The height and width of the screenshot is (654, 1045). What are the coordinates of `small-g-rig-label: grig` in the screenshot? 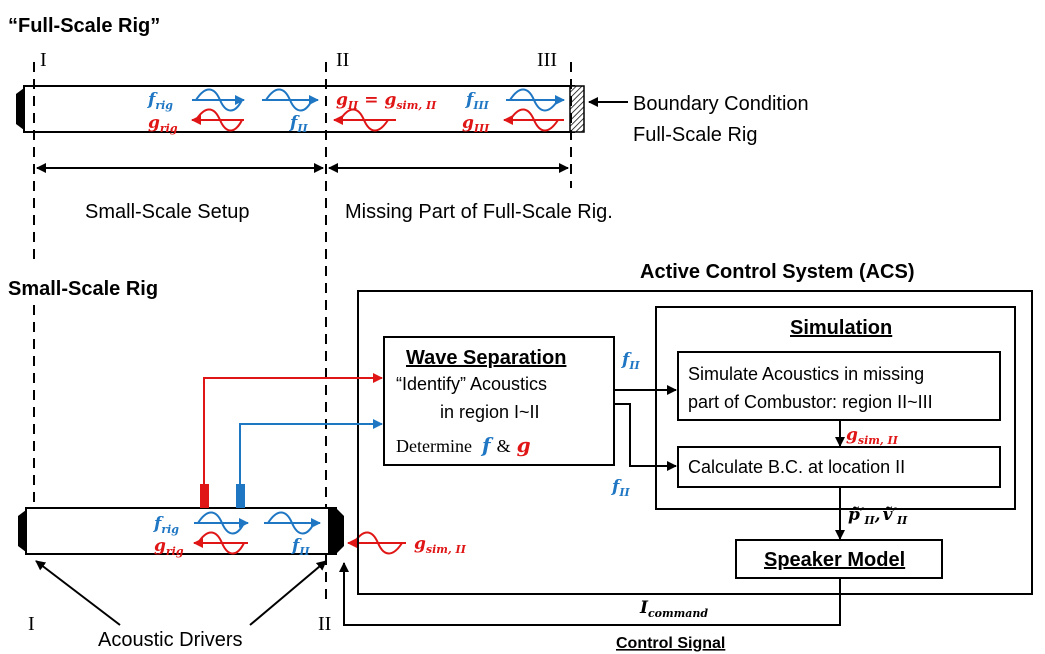 It's located at (169, 547).